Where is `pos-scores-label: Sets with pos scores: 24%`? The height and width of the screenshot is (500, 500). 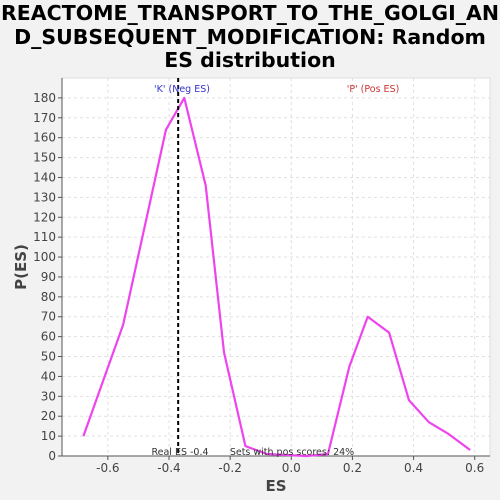
pos-scores-label: Sets with pos scores: 24% is located at coordinates (292, 452).